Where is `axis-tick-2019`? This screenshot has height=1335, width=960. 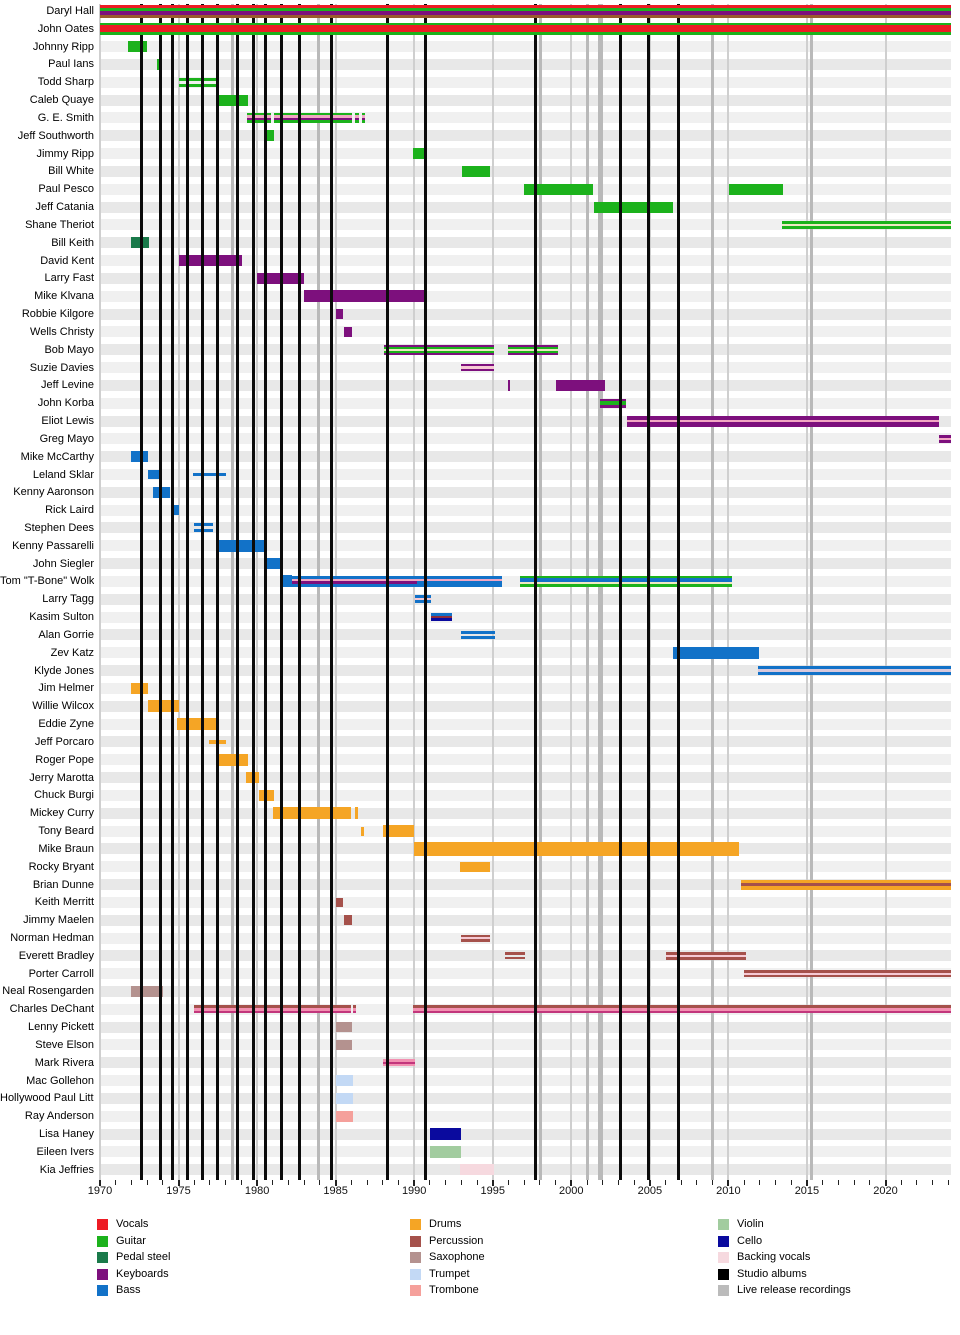 axis-tick-2019 is located at coordinates (870, 1182).